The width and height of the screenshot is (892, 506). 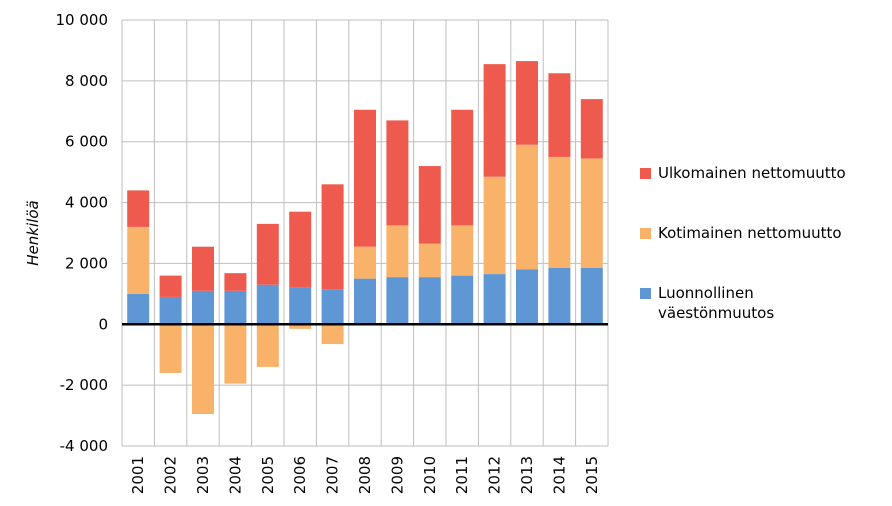 What do you see at coordinates (300, 475) in the screenshot?
I see `x-tick-label: 2006` at bounding box center [300, 475].